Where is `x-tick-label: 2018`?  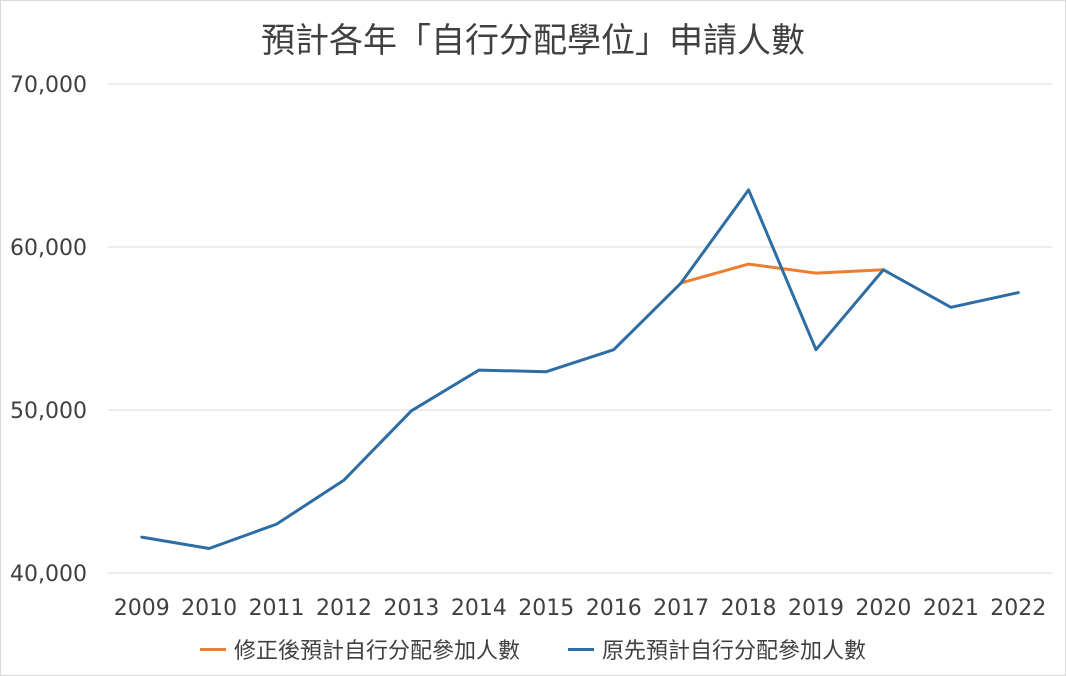
x-tick-label: 2018 is located at coordinates (749, 608).